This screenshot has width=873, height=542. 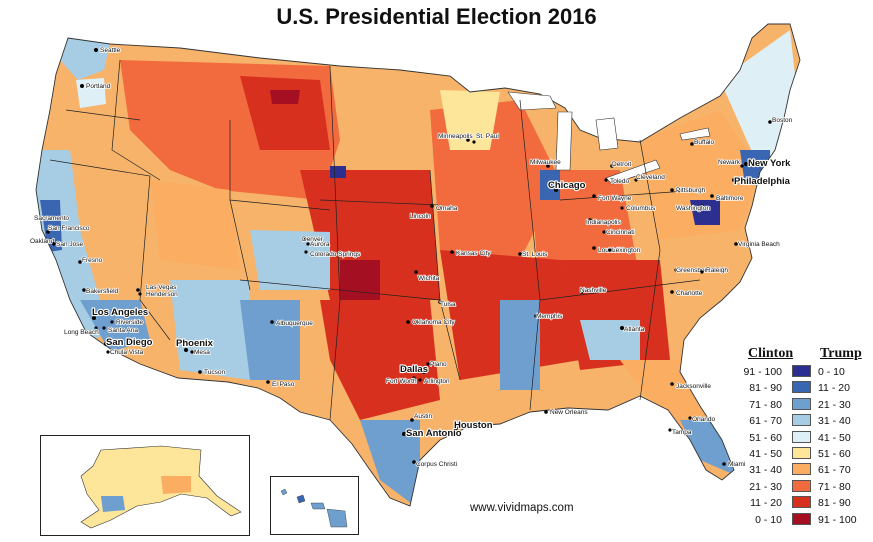 What do you see at coordinates (682, 432) in the screenshot?
I see `city-label: Tampa` at bounding box center [682, 432].